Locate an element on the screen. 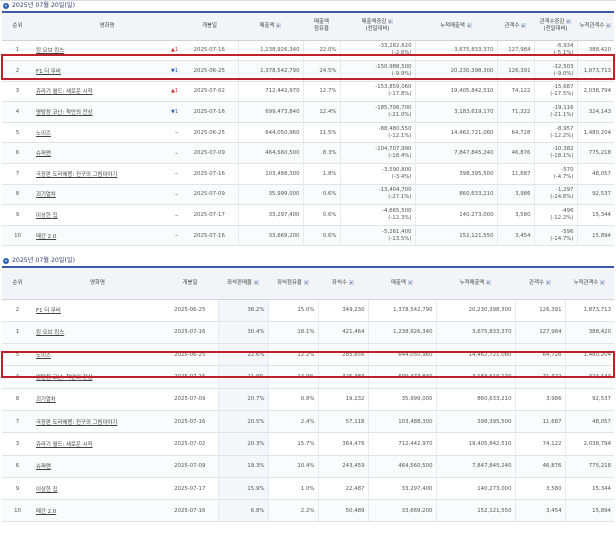  cum-aud-cell: 15,894 is located at coordinates (589, 511).